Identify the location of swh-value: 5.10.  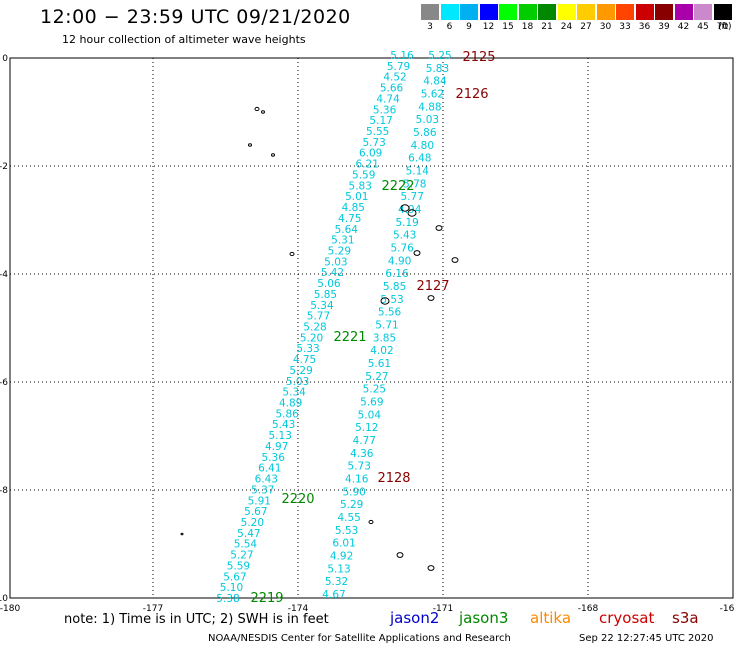
(231, 588).